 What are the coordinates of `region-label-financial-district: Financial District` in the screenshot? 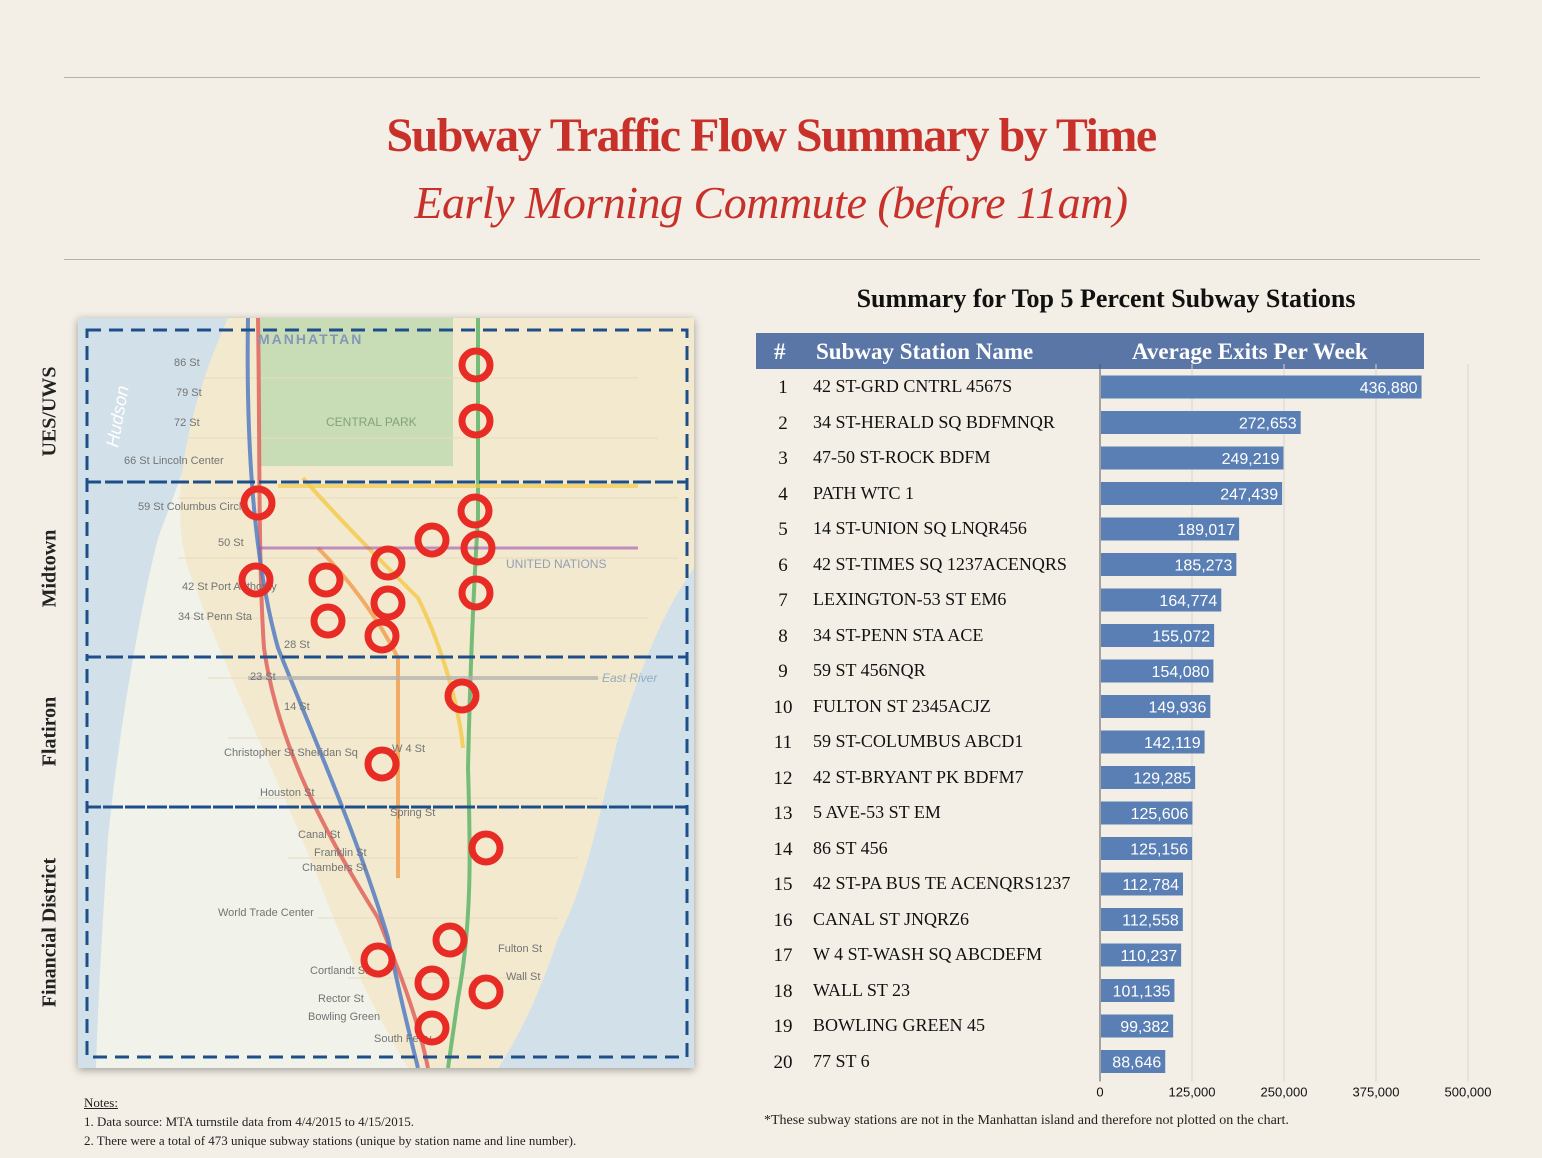 It's located at (49, 932).